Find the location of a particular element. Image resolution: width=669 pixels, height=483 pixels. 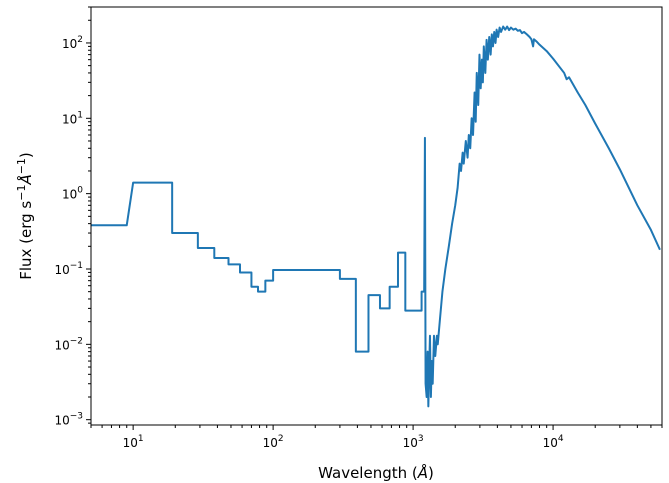

y-tick-label: 10⁻³ is located at coordinates (68, 420).